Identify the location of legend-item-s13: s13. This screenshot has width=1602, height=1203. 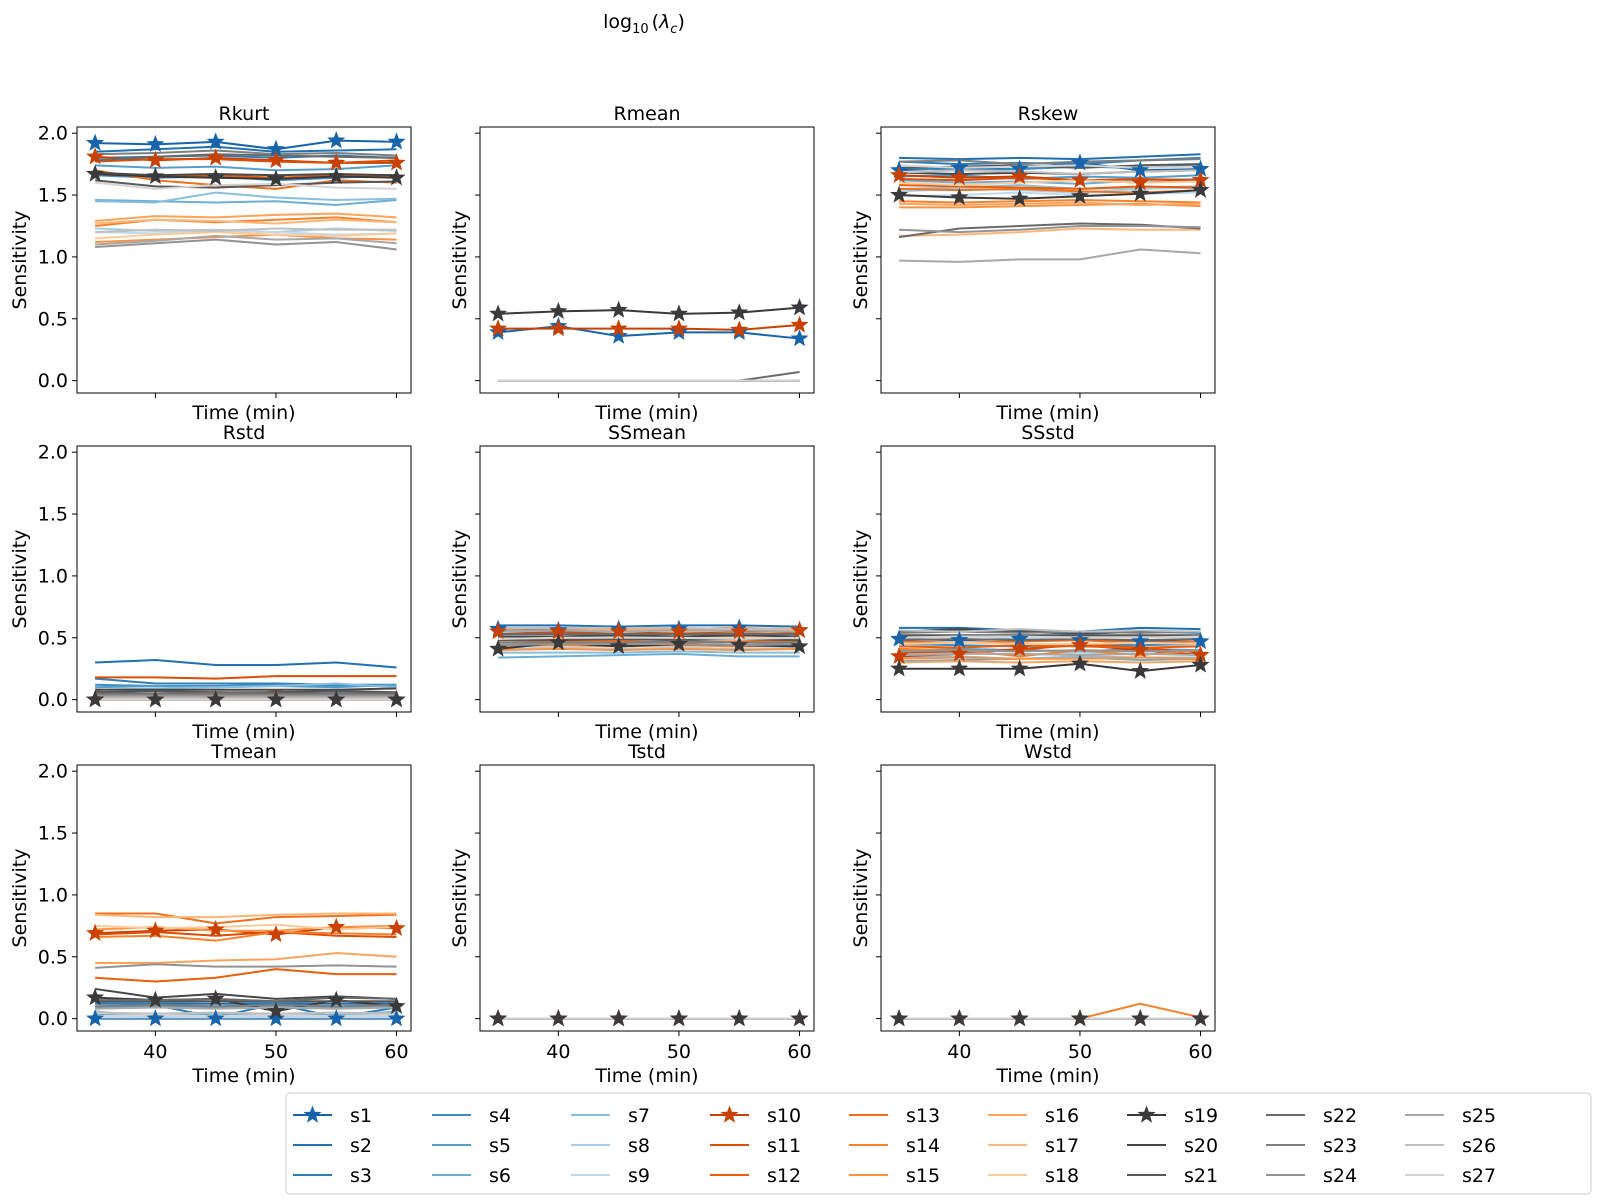
(894, 1116).